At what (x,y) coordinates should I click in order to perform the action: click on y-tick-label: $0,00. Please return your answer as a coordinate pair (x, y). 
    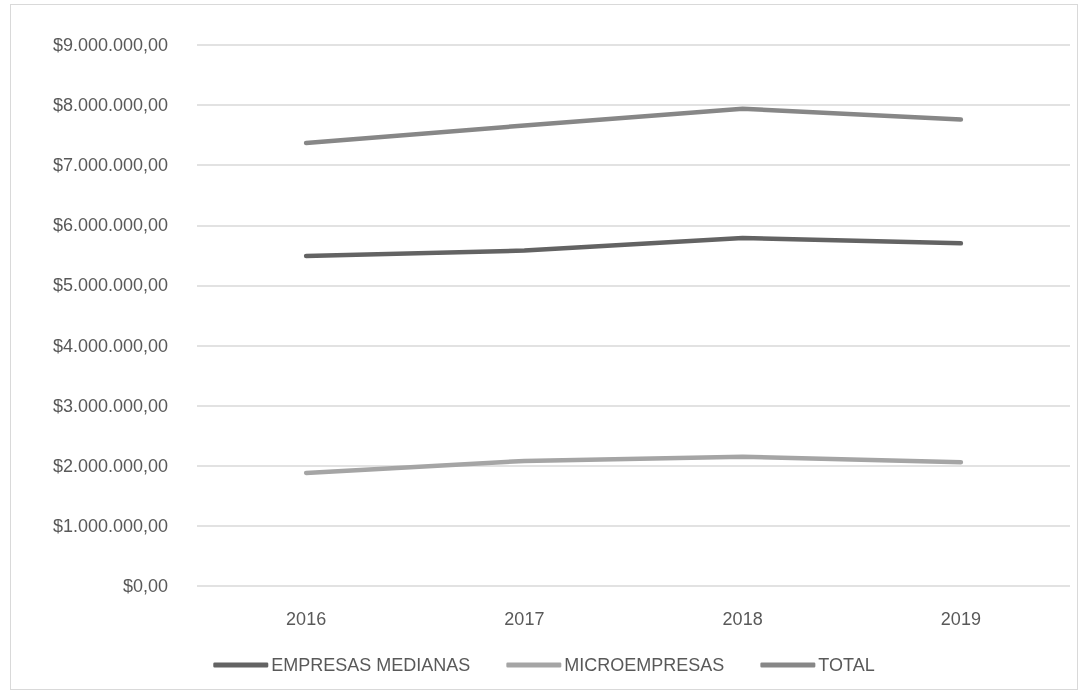
    Looking at the image, I should click on (145, 586).